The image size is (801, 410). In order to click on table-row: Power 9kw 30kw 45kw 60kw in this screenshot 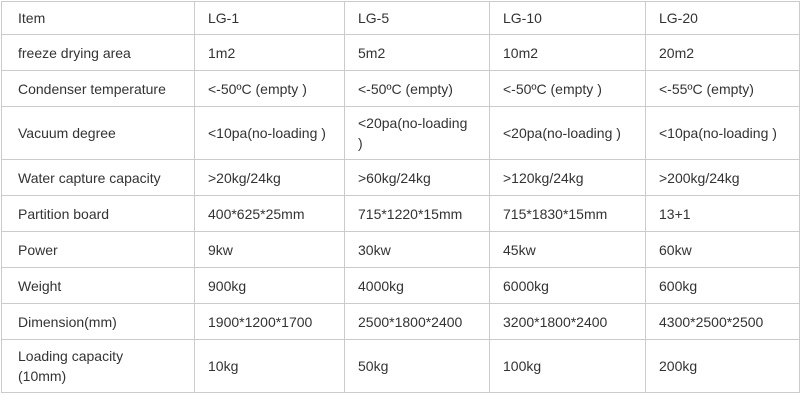, I will do `click(400, 249)`.